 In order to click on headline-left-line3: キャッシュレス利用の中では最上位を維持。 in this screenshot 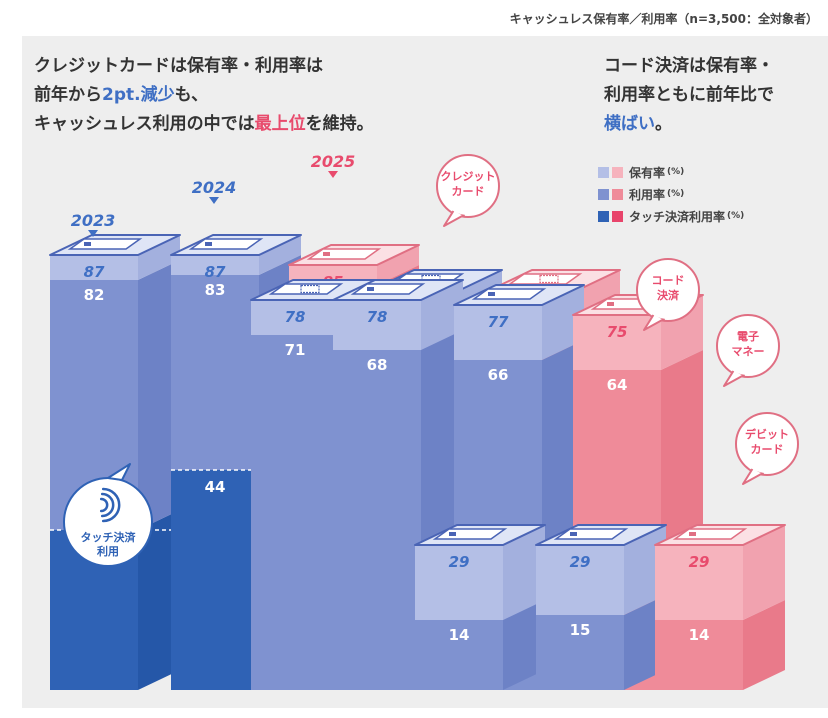, I will do `click(204, 124)`.